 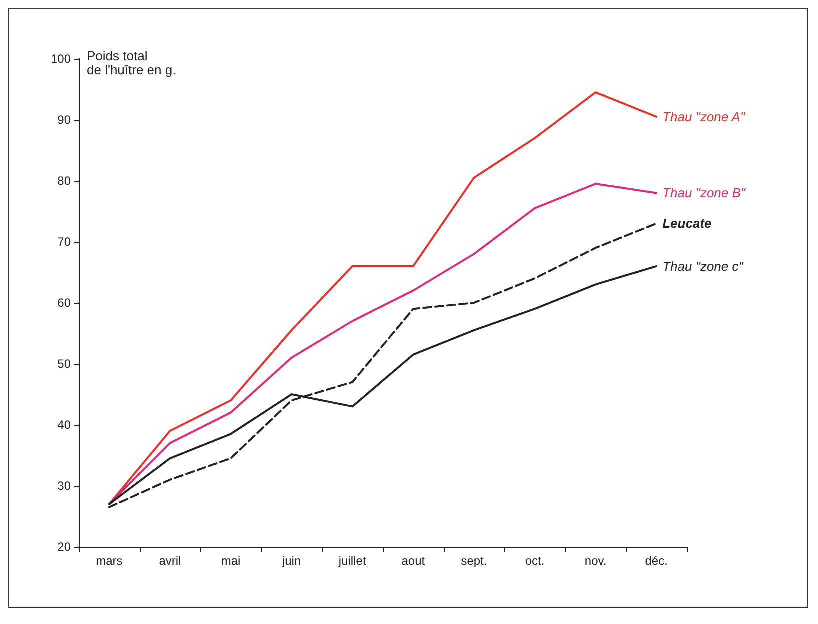 I want to click on y-tick-label: 70, so click(x=65, y=242).